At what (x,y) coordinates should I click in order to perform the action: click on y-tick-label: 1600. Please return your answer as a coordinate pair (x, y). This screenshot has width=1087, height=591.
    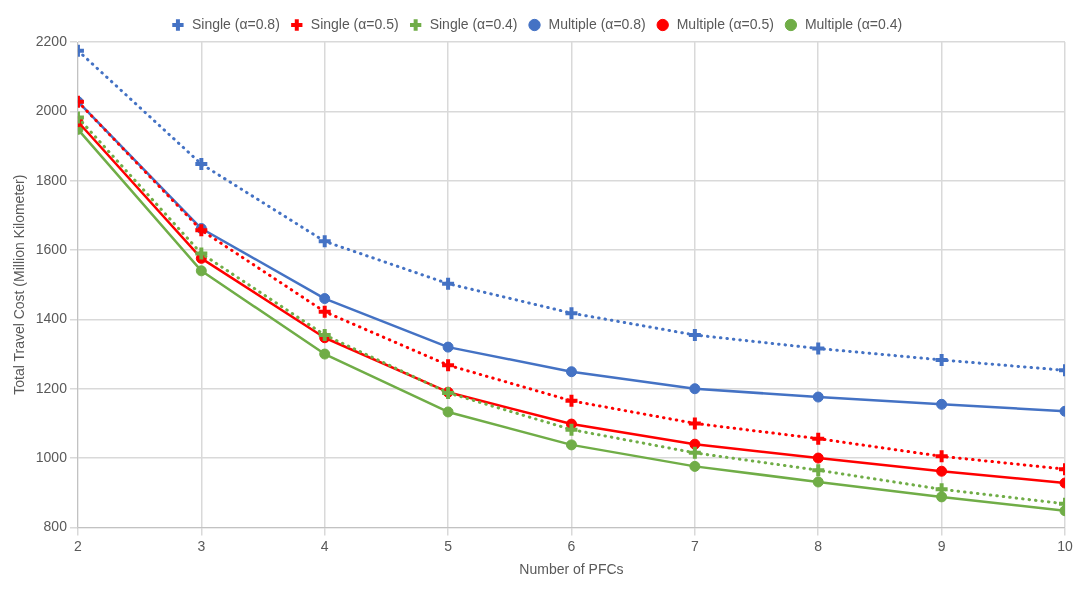
    Looking at the image, I should click on (51, 248).